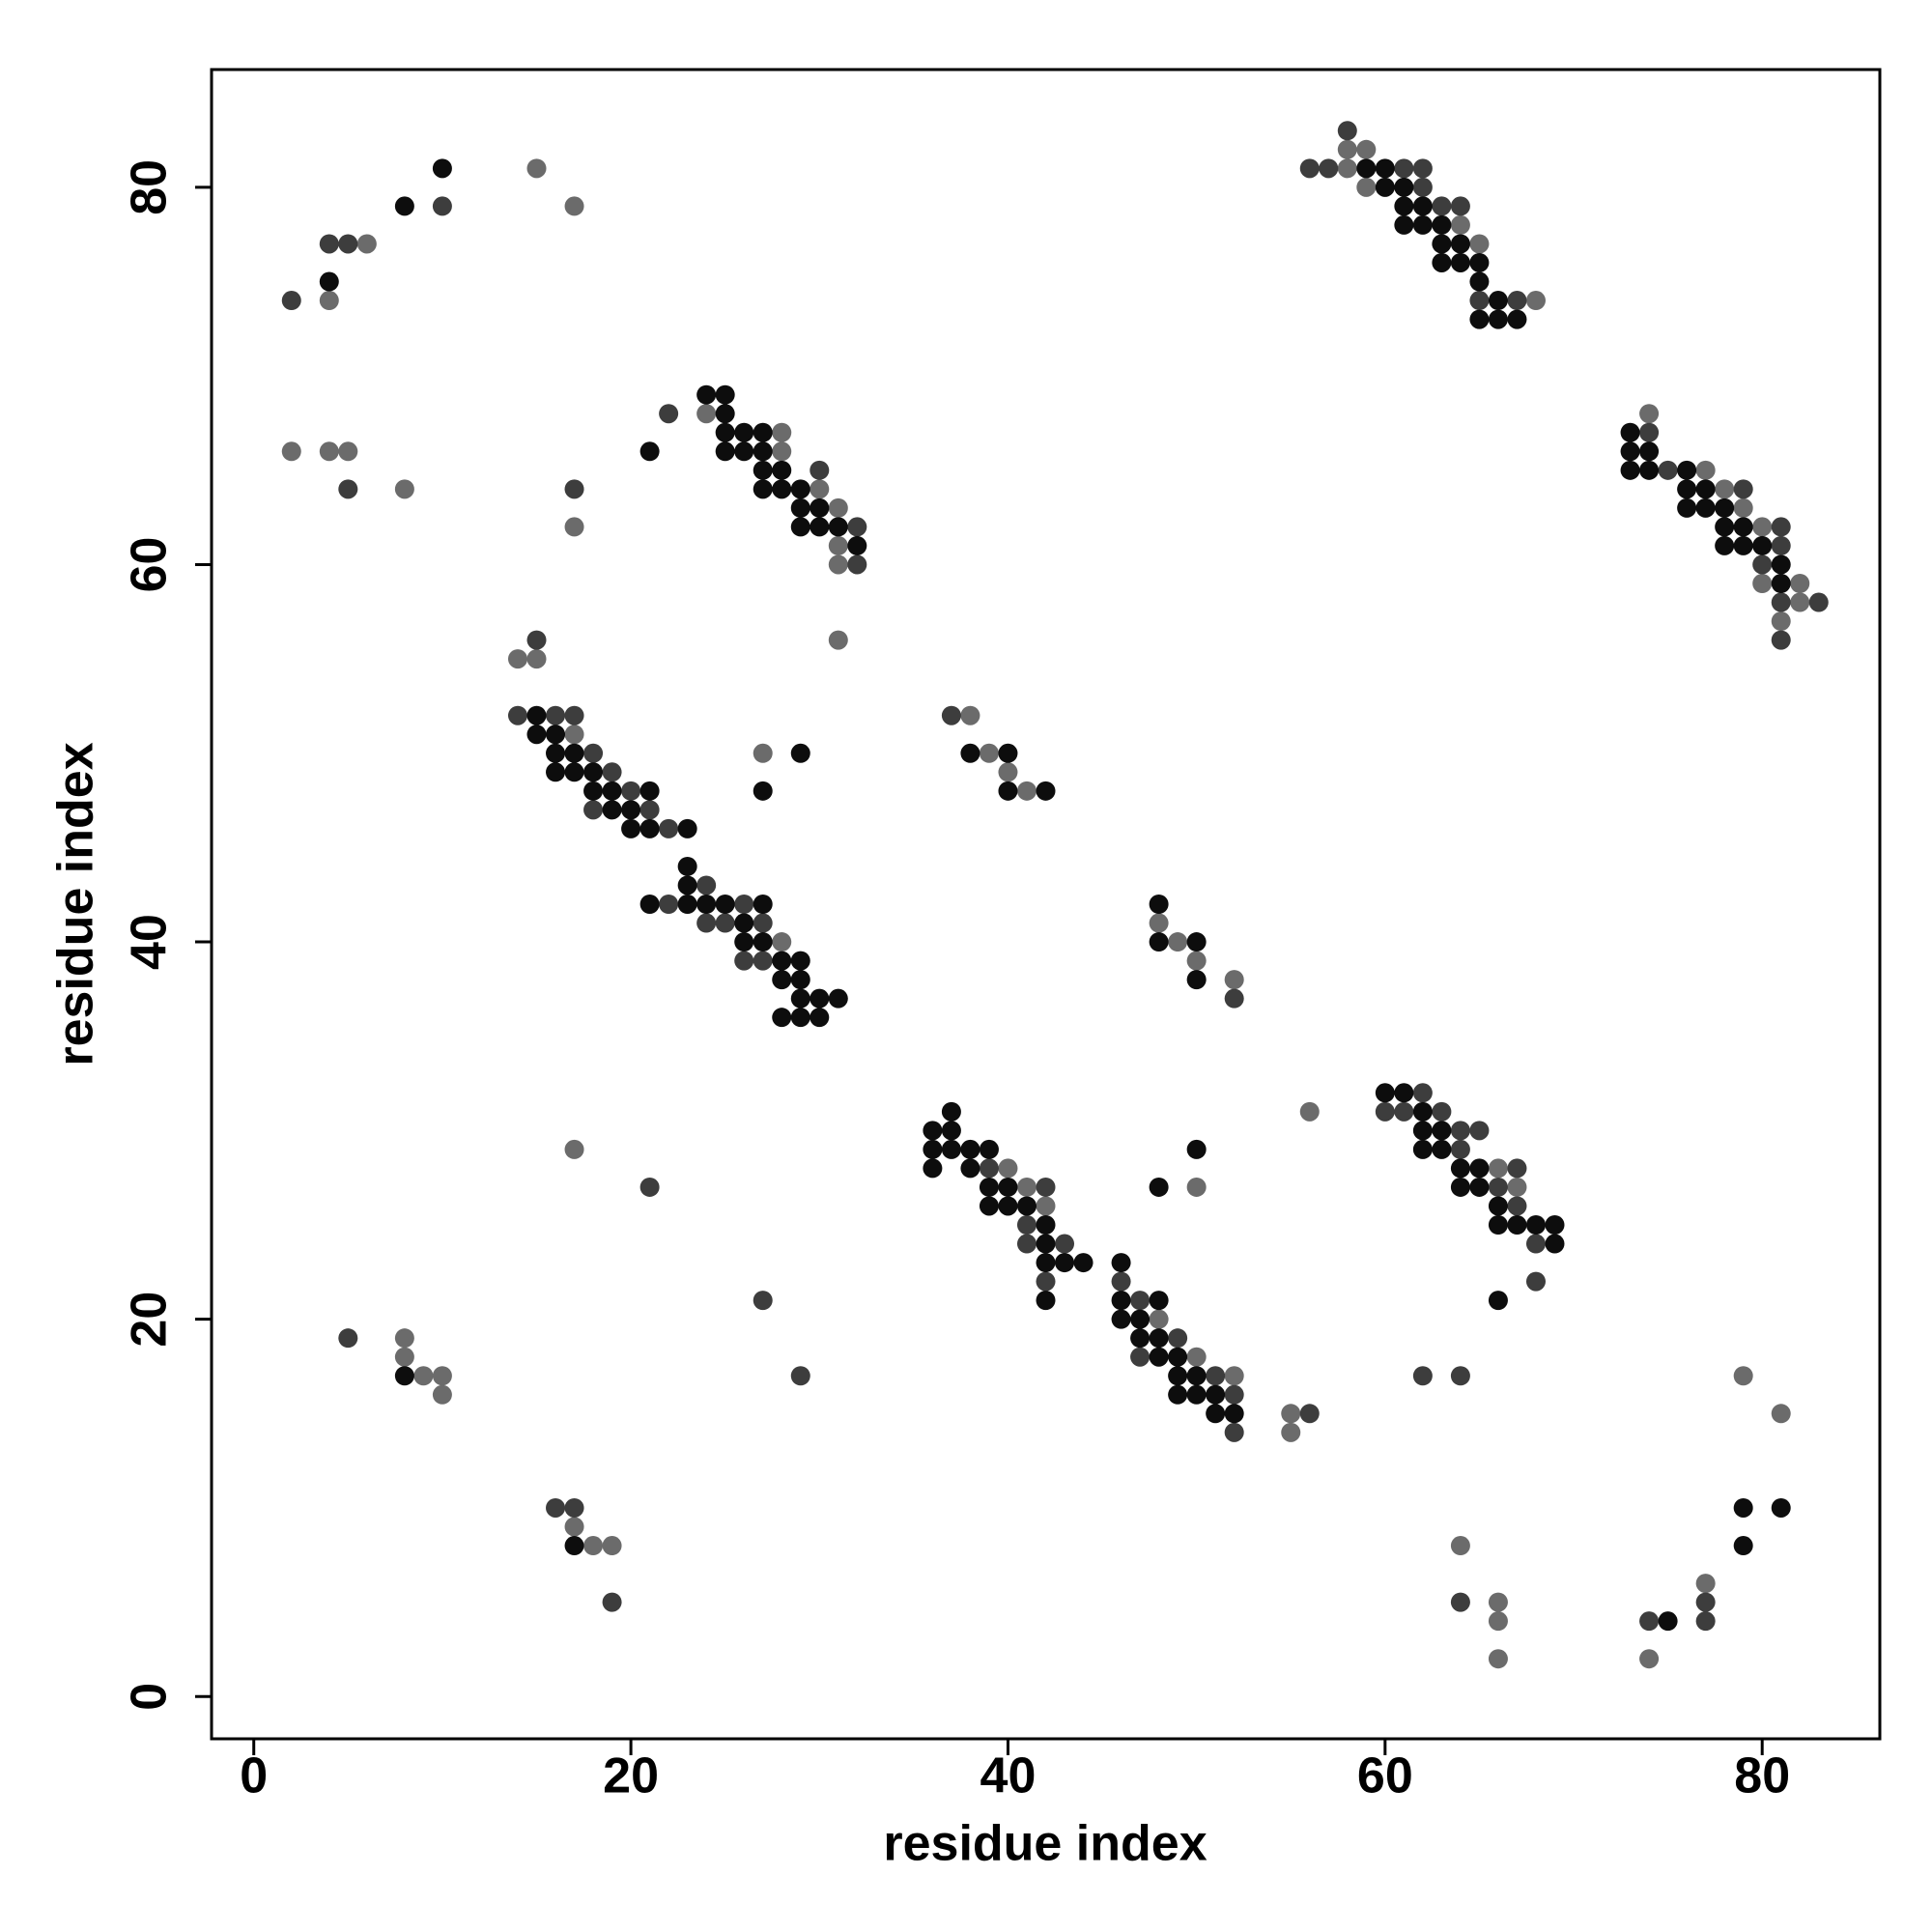 The height and width of the screenshot is (1932, 1932). What do you see at coordinates (76, 903) in the screenshot?
I see `y-axis-title: residue index` at bounding box center [76, 903].